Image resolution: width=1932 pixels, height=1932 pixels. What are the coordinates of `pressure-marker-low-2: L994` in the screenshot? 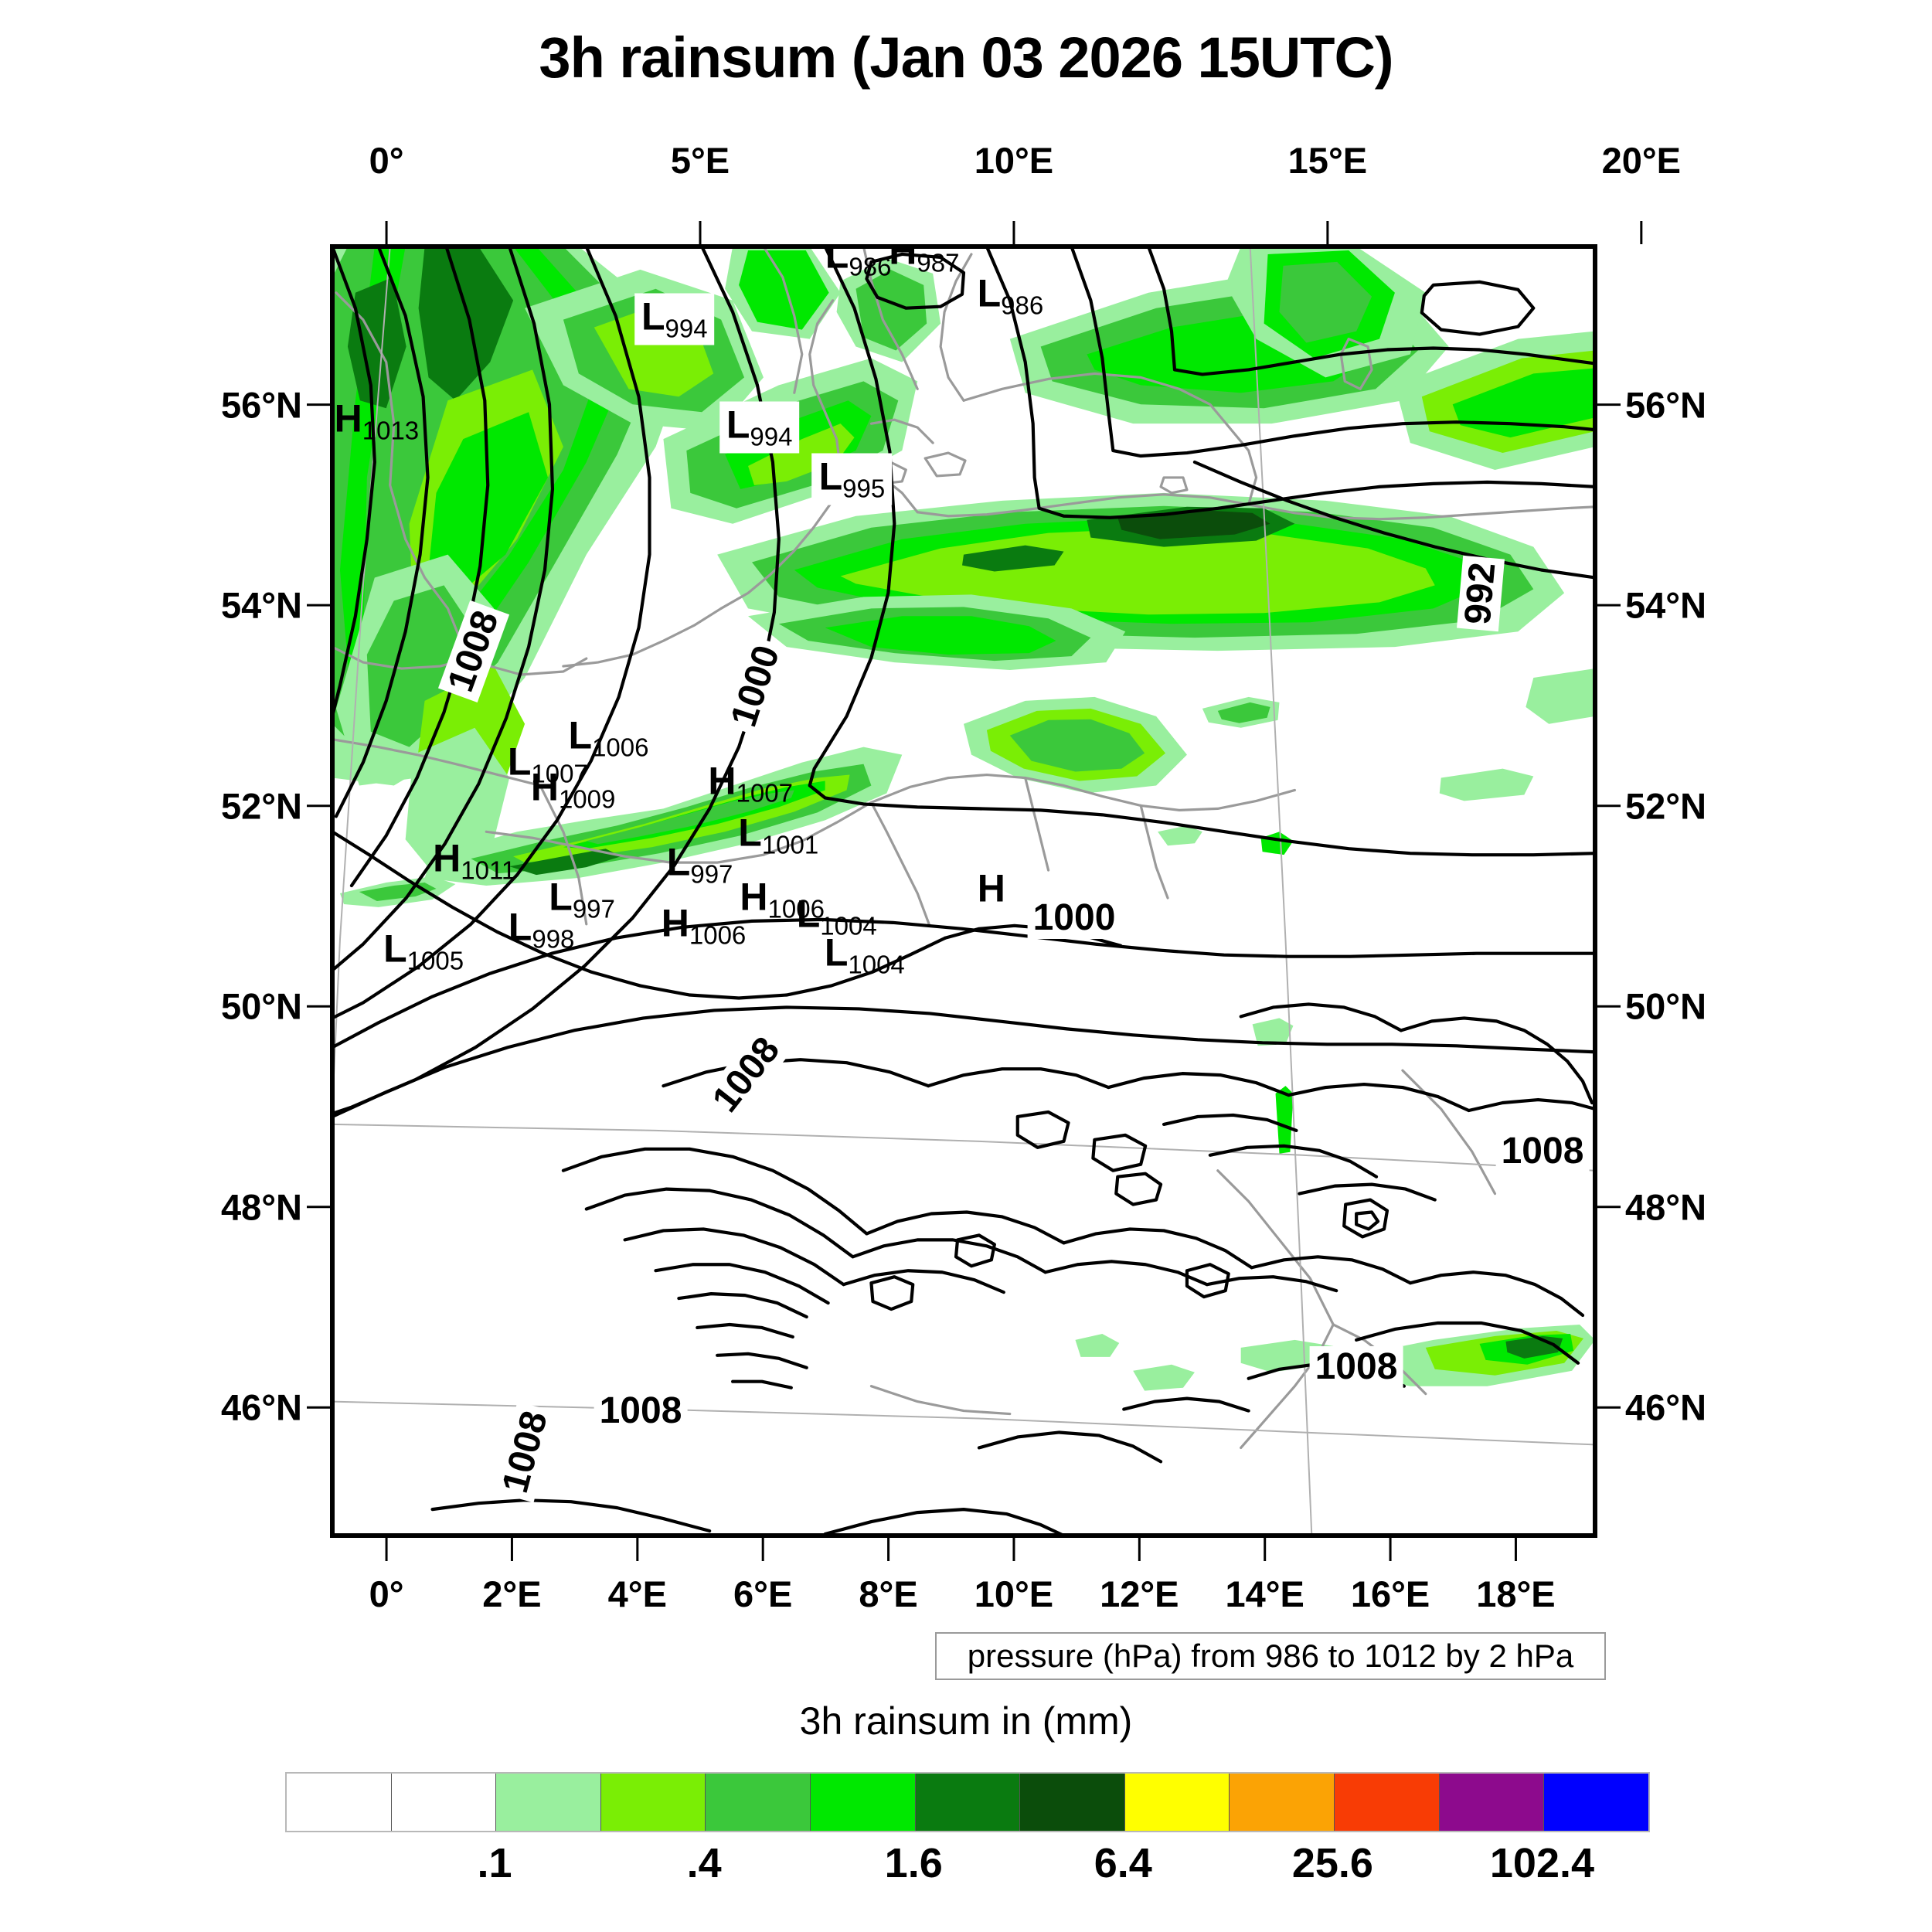 It's located at (759, 428).